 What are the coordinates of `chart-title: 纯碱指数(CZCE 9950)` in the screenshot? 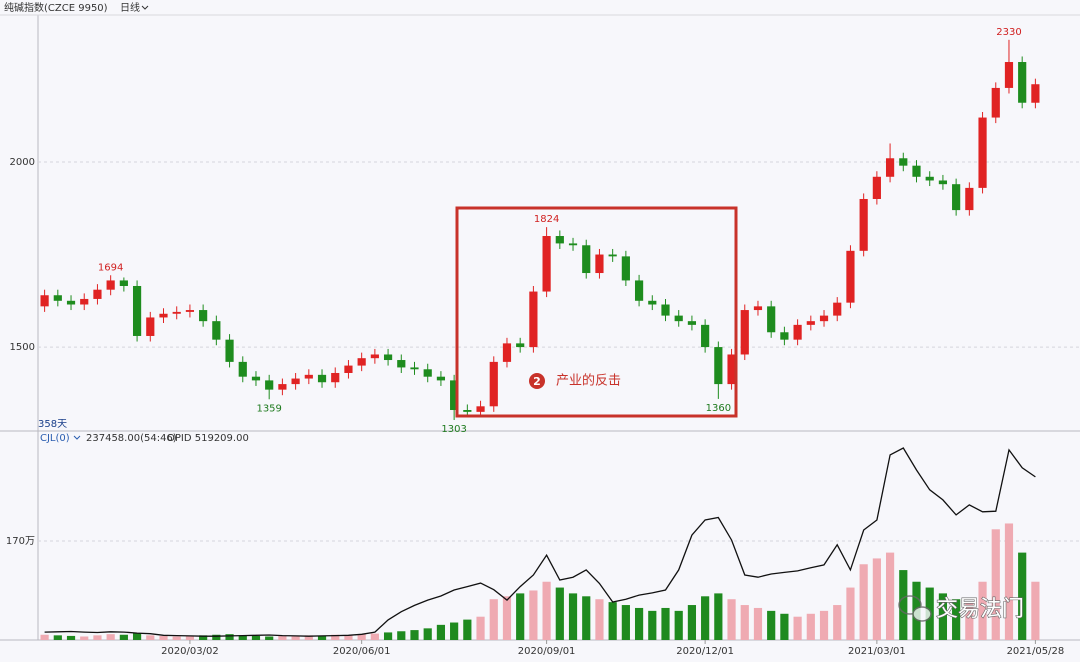 It's located at (56, 7).